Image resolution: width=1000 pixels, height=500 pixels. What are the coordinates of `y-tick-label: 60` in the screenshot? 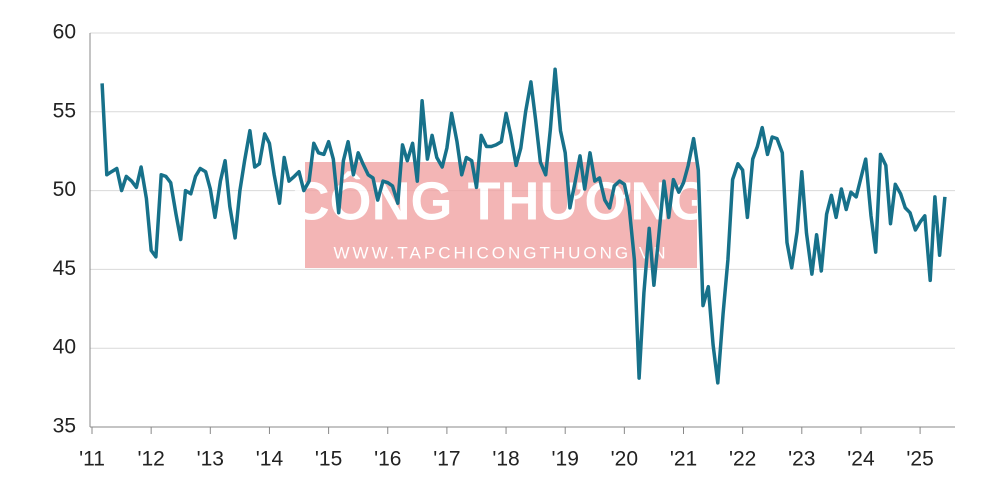 It's located at (64, 32).